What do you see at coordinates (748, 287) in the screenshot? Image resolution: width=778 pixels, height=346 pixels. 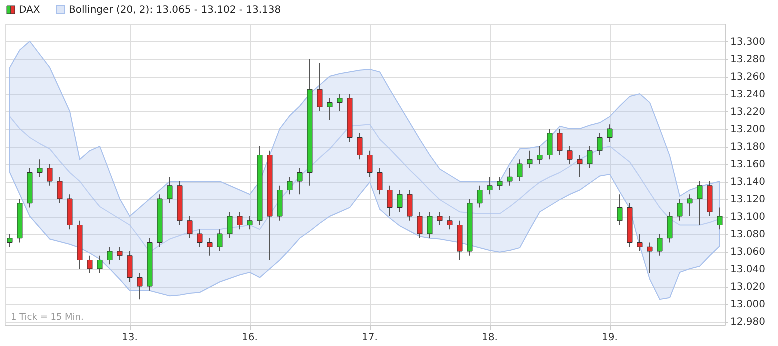 I see `y-tick-label: 13.020` at bounding box center [748, 287].